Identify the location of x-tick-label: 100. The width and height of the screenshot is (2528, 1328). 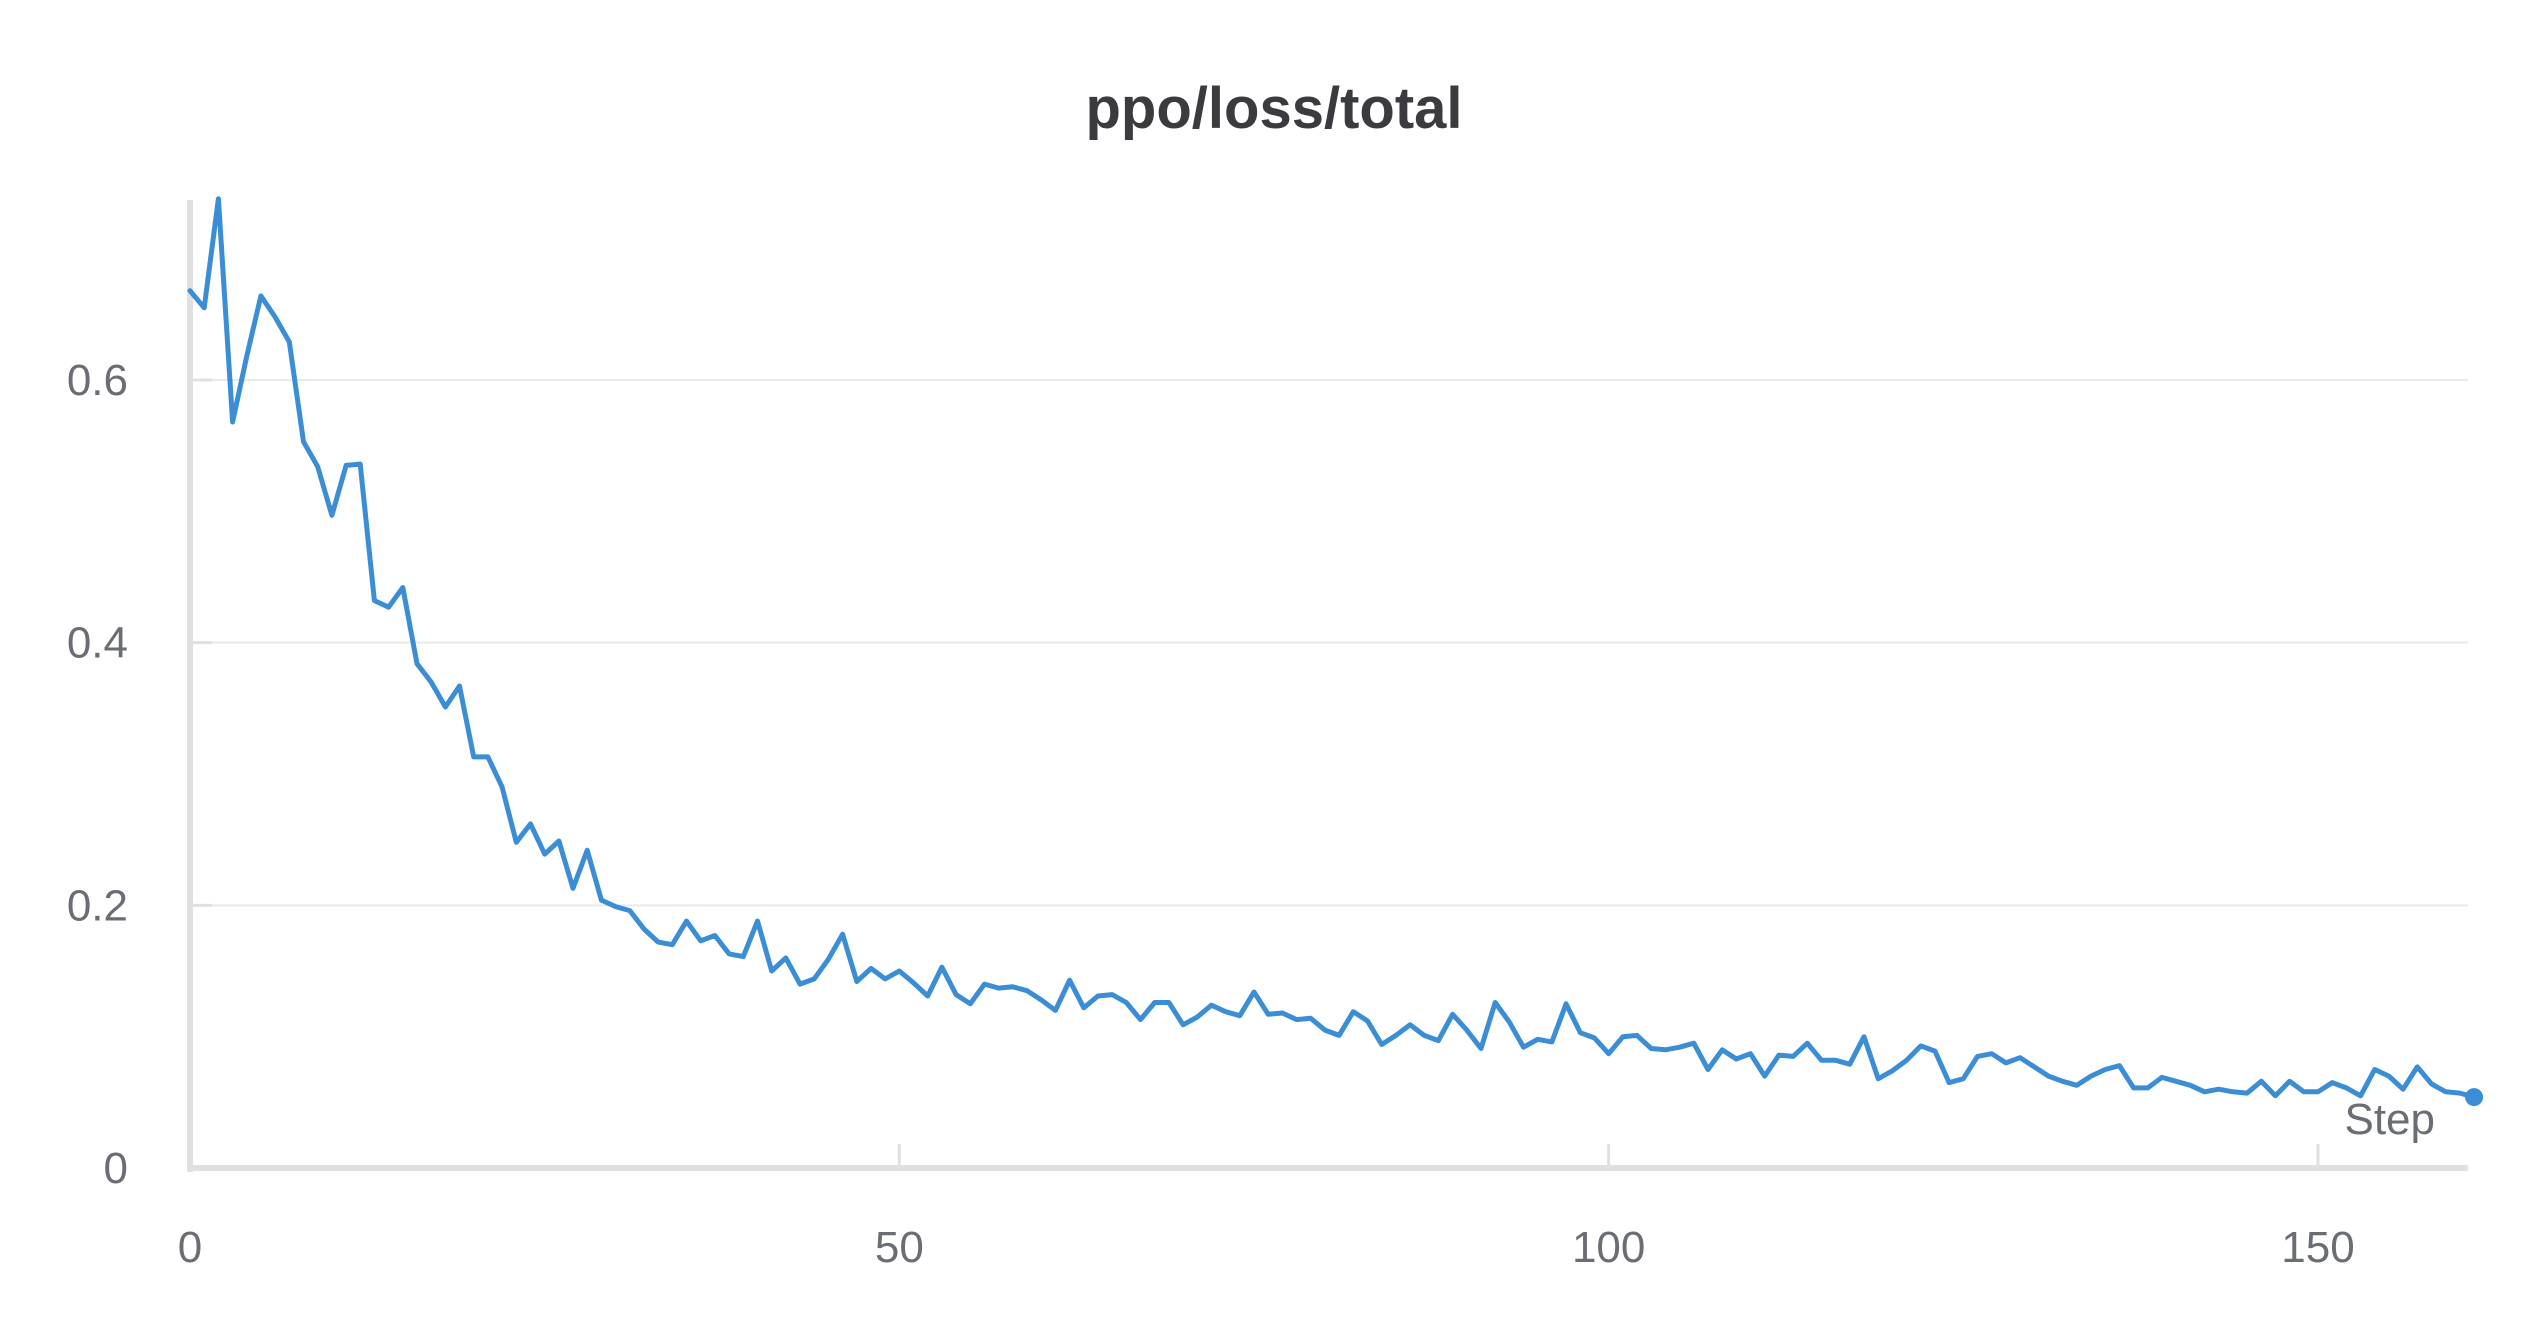
(1608, 1247).